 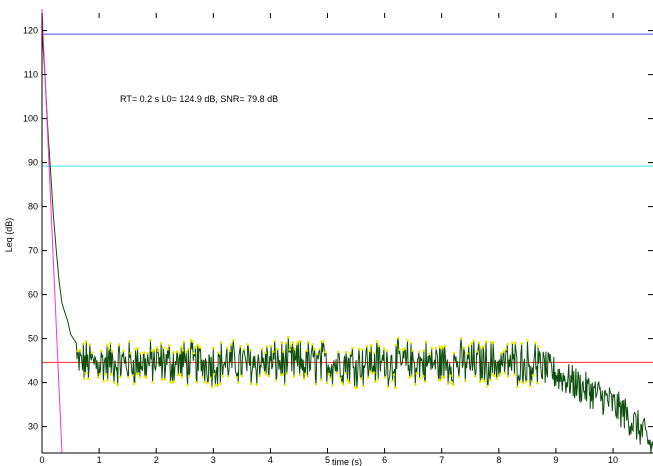 What do you see at coordinates (498, 460) in the screenshot?
I see `x-tick-label: 8` at bounding box center [498, 460].